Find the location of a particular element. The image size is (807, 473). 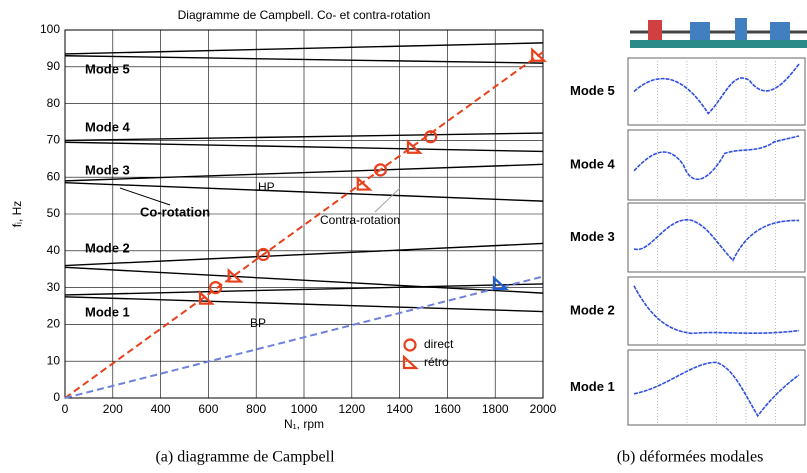

x-tick-label: 400 is located at coordinates (161, 409).